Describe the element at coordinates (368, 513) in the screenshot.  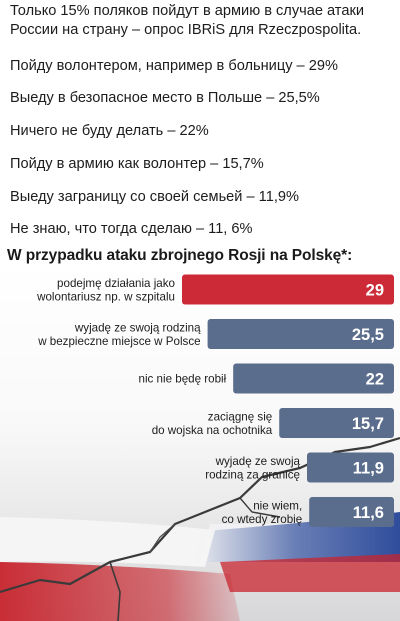
I see `bar-value-label: 11,6` at that location.